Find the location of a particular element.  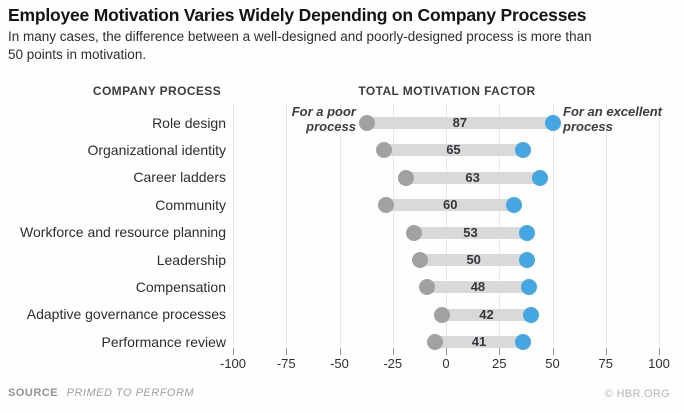

column-header-total-motivation-factor: TOTAL MOTIVATION FACTOR is located at coordinates (447, 91).